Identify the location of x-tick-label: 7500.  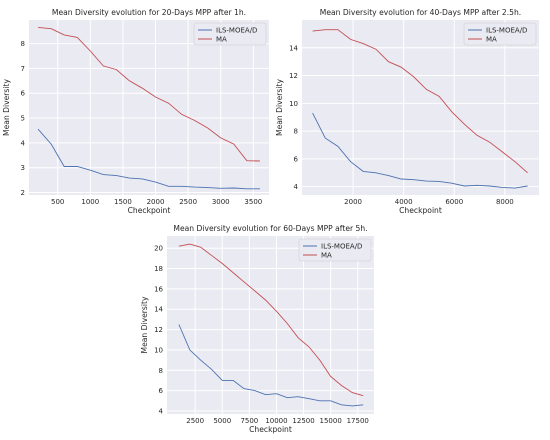
(249, 421).